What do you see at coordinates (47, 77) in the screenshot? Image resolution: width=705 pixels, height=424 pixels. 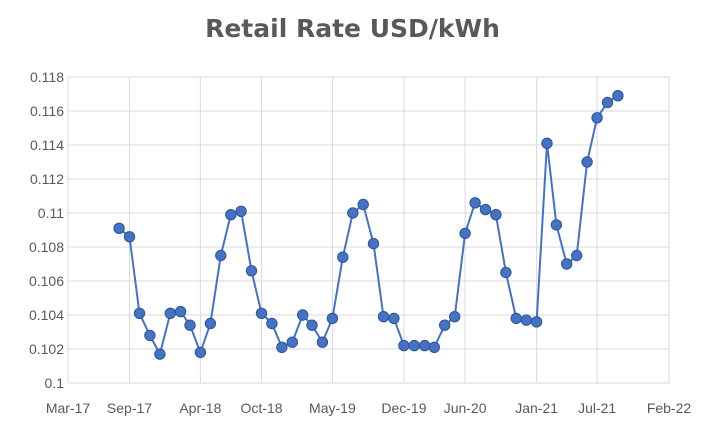 I see `y-tick-label: 0.118` at bounding box center [47, 77].